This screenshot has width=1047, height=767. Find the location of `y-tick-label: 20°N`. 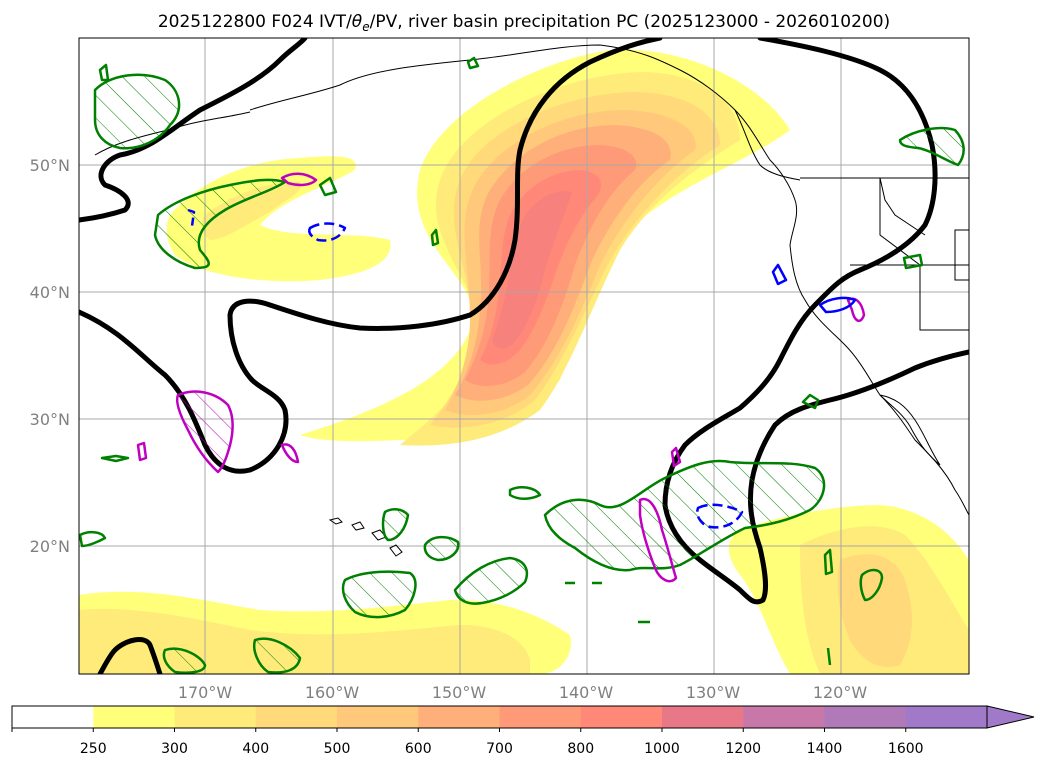

y-tick-label: 20°N is located at coordinates (50, 546).